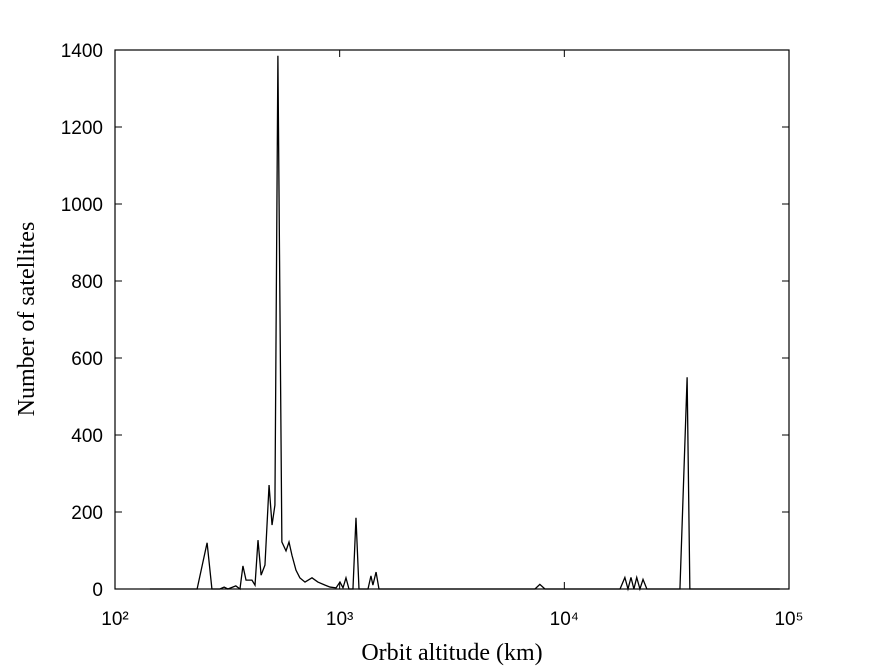 This screenshot has height=671, width=872. I want to click on y-tick-label: 1000, so click(82, 205).